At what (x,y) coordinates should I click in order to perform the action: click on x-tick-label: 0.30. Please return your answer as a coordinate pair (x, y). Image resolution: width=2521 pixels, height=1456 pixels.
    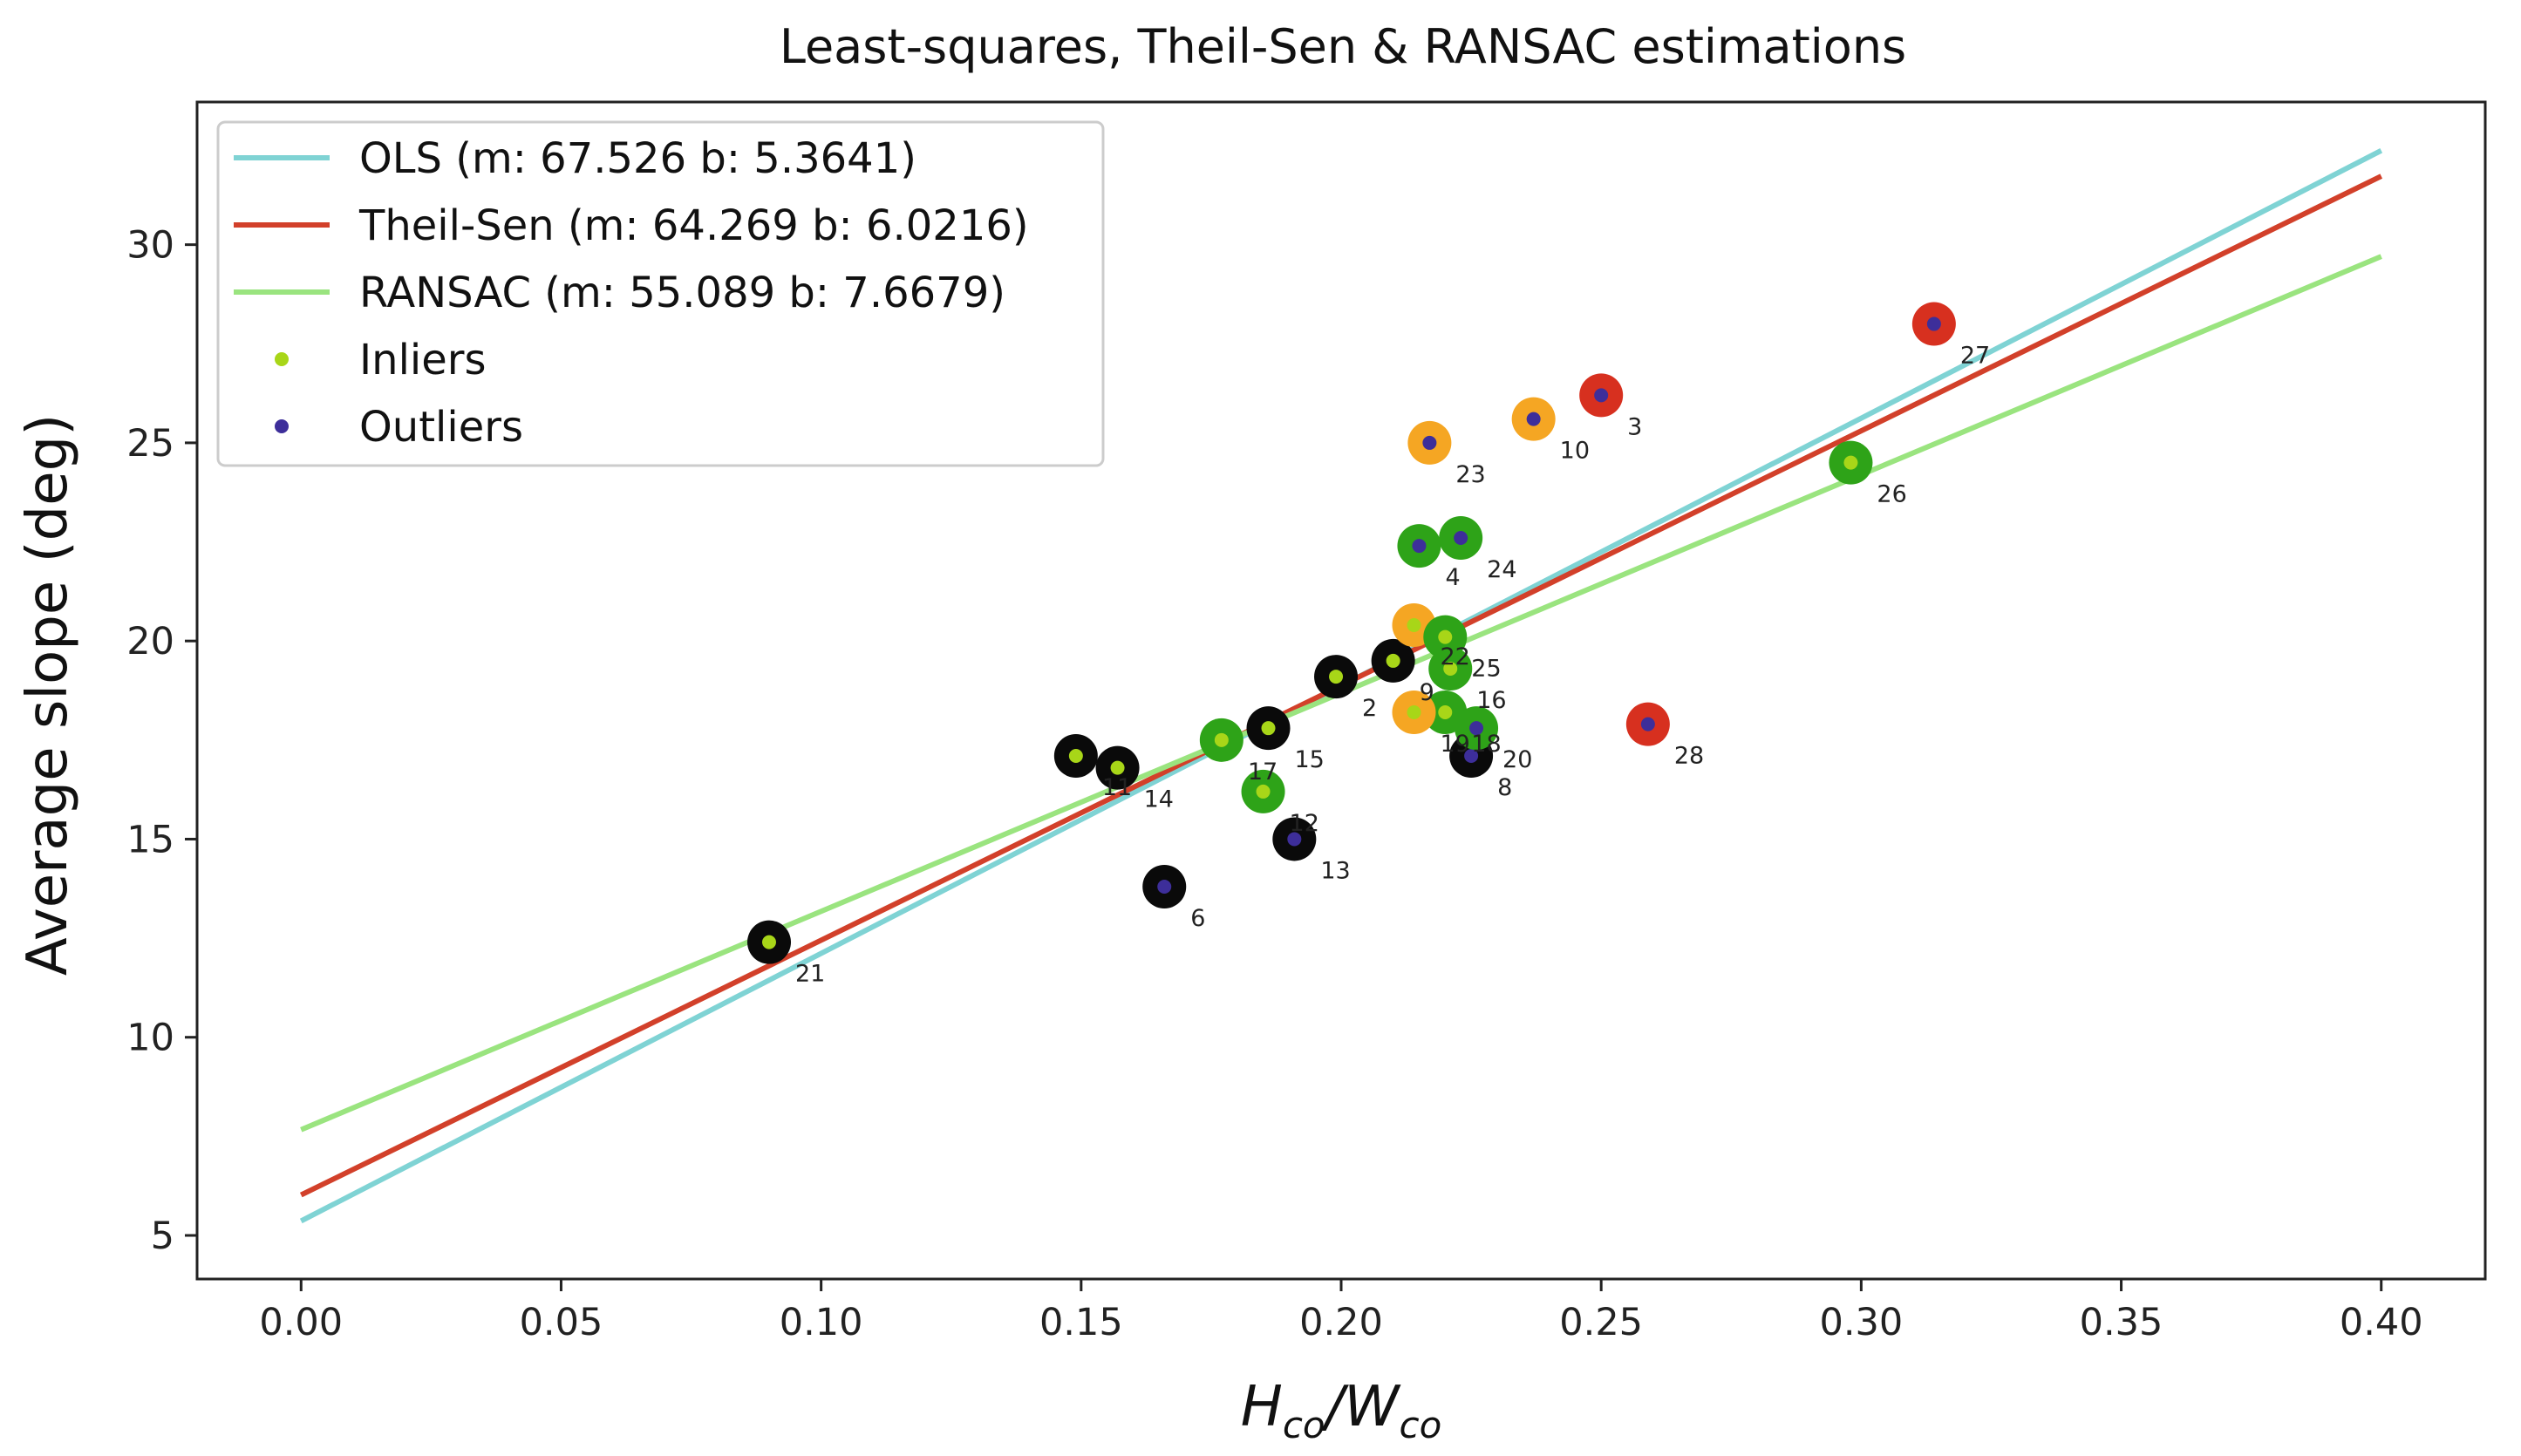
    Looking at the image, I should click on (1861, 1322).